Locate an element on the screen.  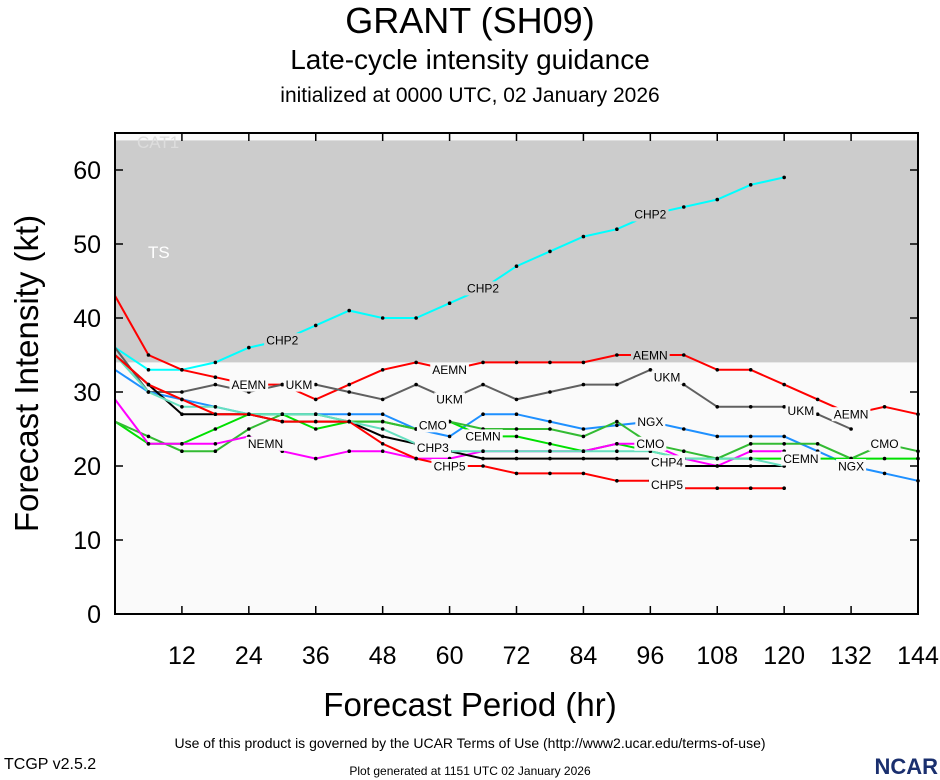
series-label-chp2: CHP2 is located at coordinates (483, 289).